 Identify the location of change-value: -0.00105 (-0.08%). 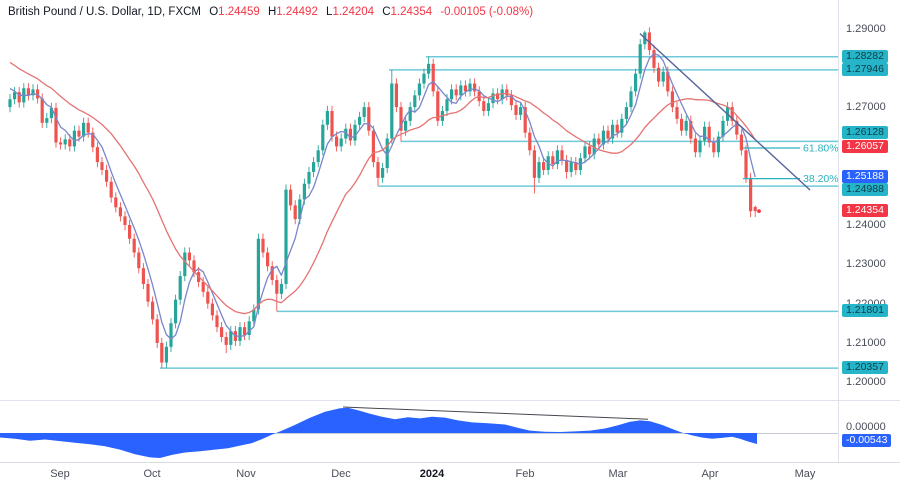
(487, 12).